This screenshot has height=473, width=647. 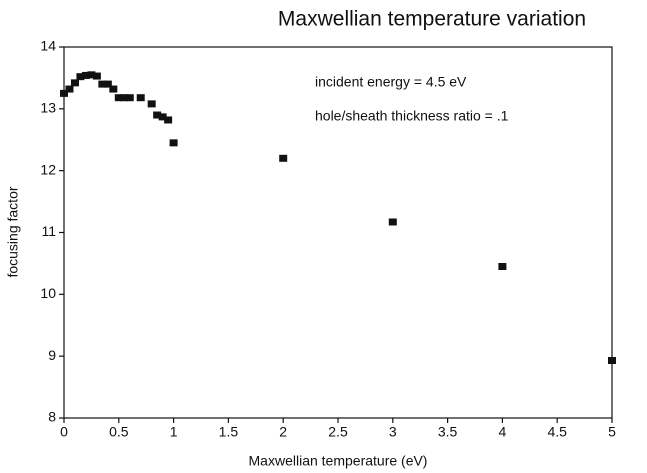 I want to click on y-axis-label: focusing factor, so click(x=13, y=231).